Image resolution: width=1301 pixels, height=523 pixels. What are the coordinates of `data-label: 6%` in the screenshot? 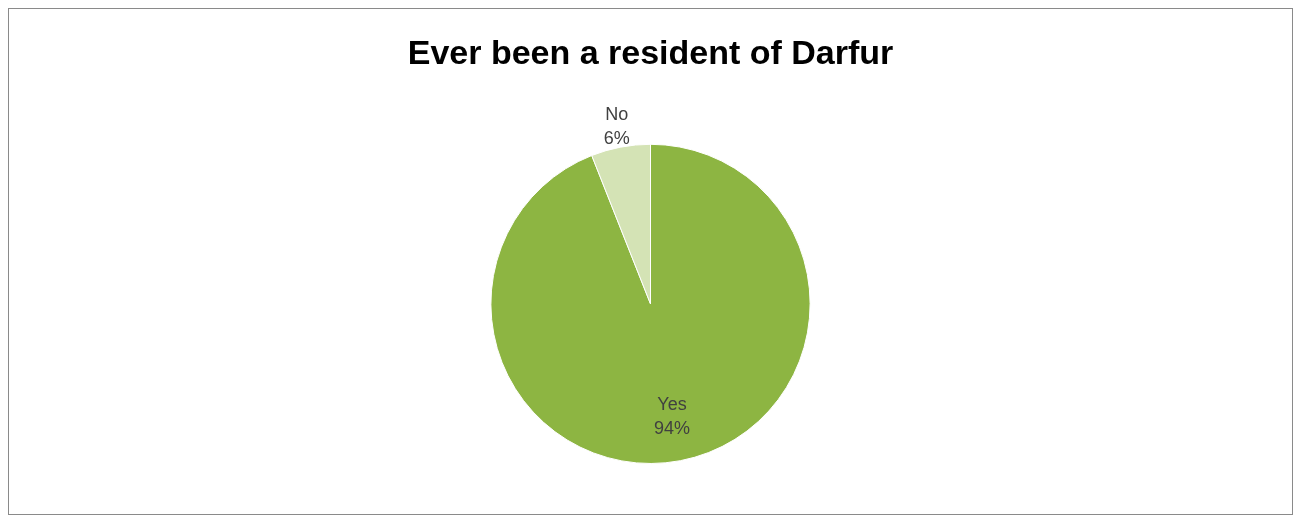 It's located at (616, 137).